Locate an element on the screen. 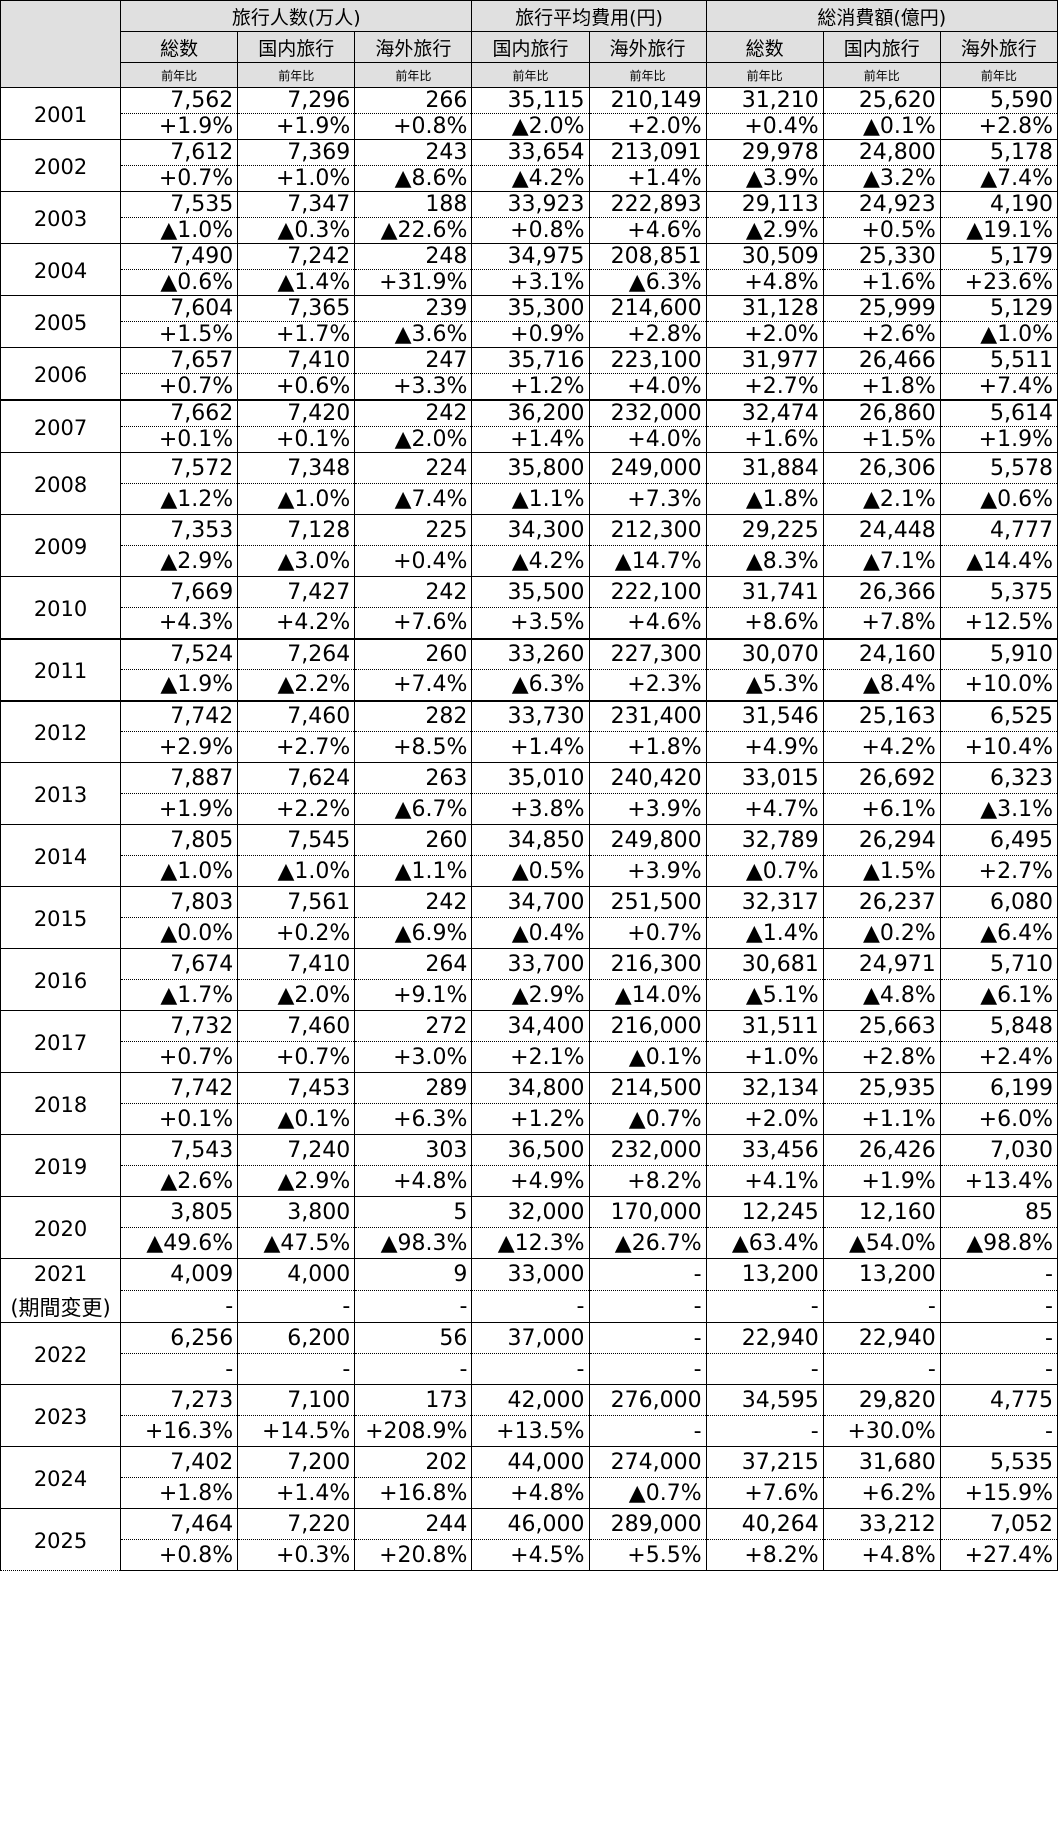 The height and width of the screenshot is (1834, 1060). yoy-cell: +4.8% is located at coordinates (881, 1555).